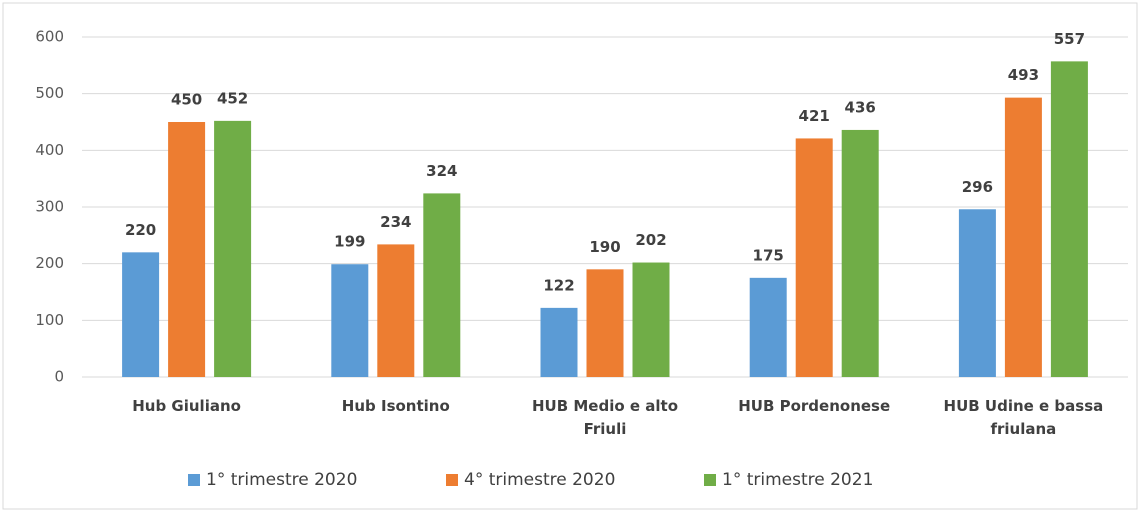  I want to click on data-label: 190, so click(604, 247).